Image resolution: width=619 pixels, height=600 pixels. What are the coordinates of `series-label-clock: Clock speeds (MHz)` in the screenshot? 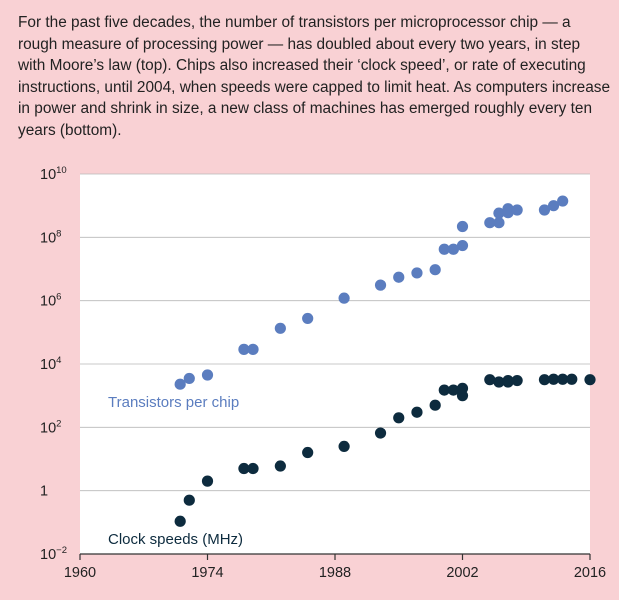 It's located at (175, 539).